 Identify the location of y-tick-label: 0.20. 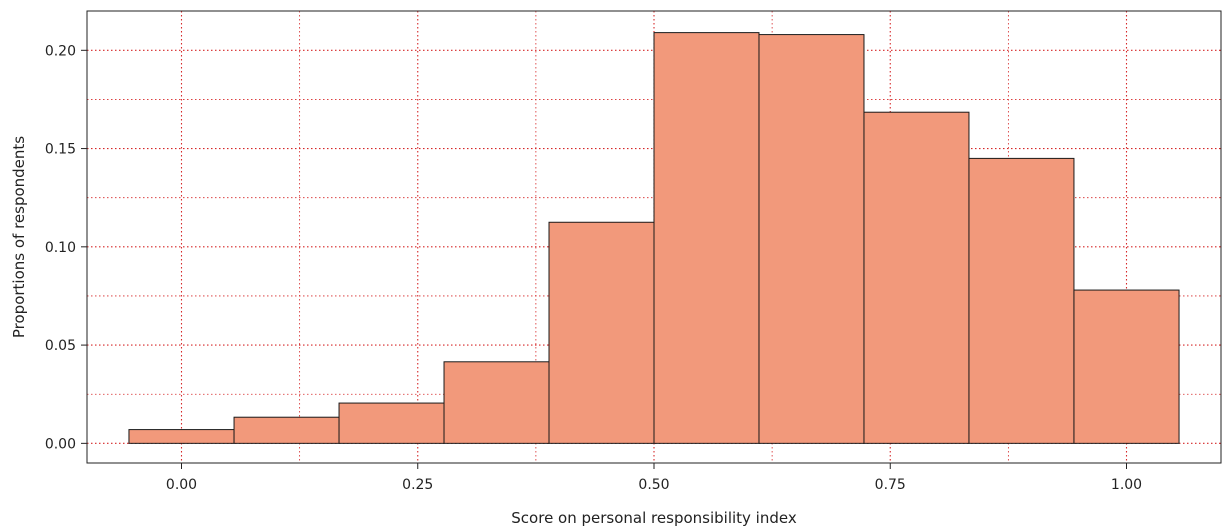
(60, 51).